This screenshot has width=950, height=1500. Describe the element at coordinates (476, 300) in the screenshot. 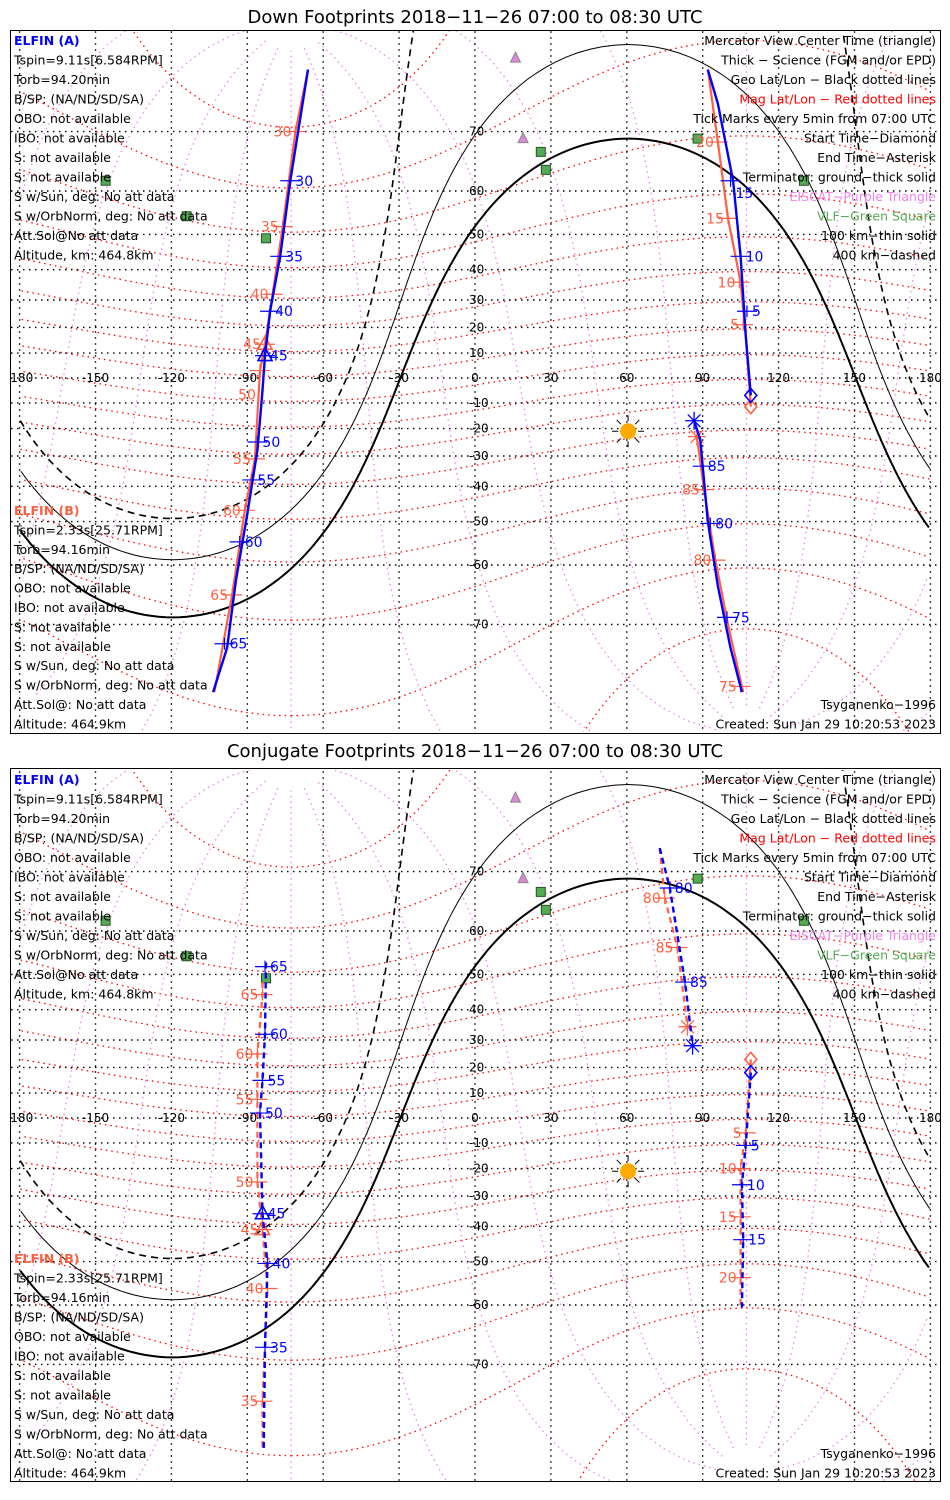

I see `lat-tick-label: 30` at that location.